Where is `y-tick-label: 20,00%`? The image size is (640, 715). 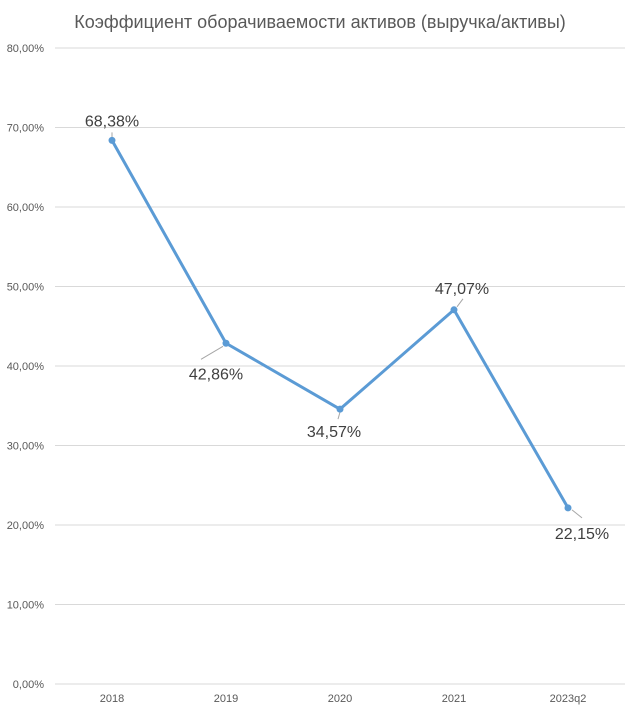
y-tick-label: 20,00% is located at coordinates (26, 526).